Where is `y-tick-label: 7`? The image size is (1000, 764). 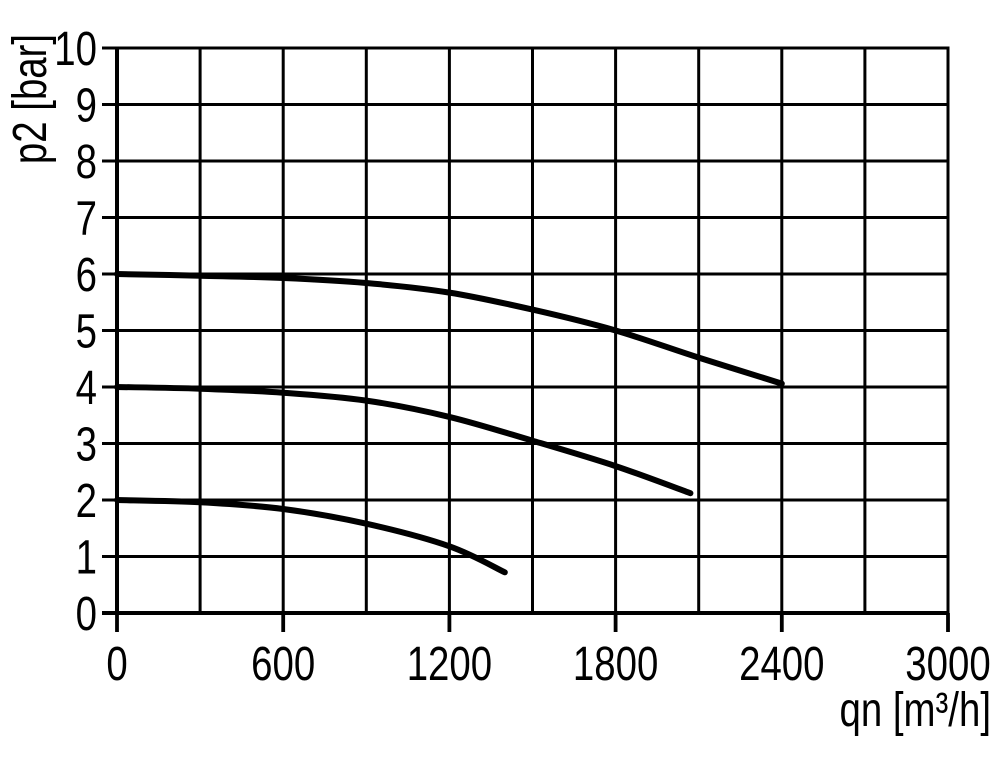 y-tick-label: 7 is located at coordinates (86, 219).